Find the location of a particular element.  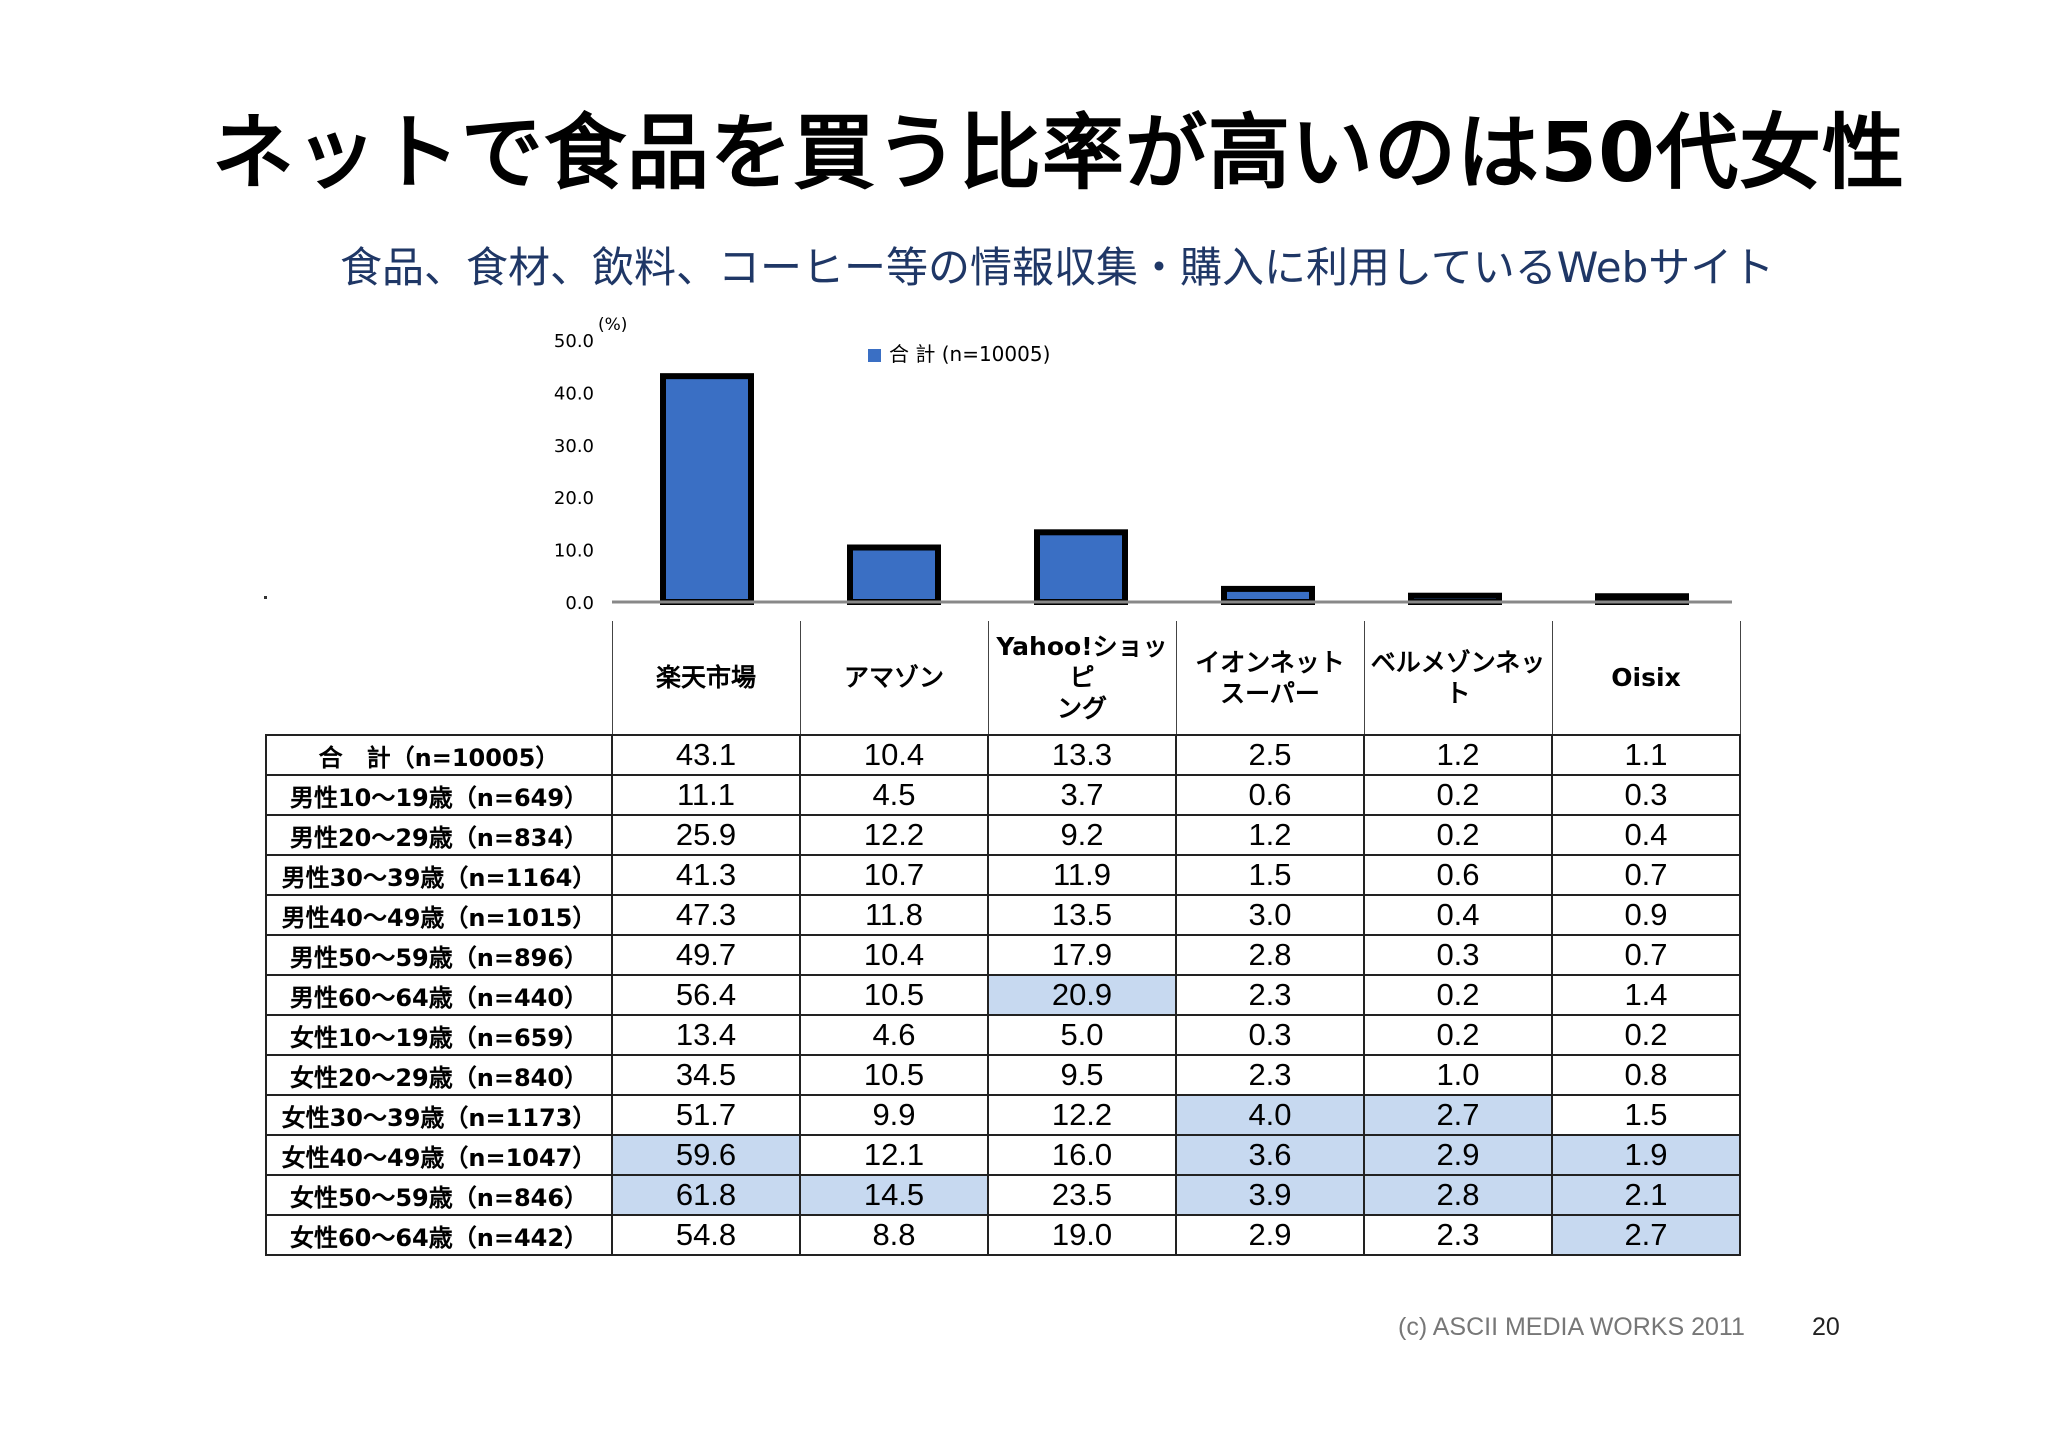

column-header-line: イオンネット is located at coordinates (1270, 662).